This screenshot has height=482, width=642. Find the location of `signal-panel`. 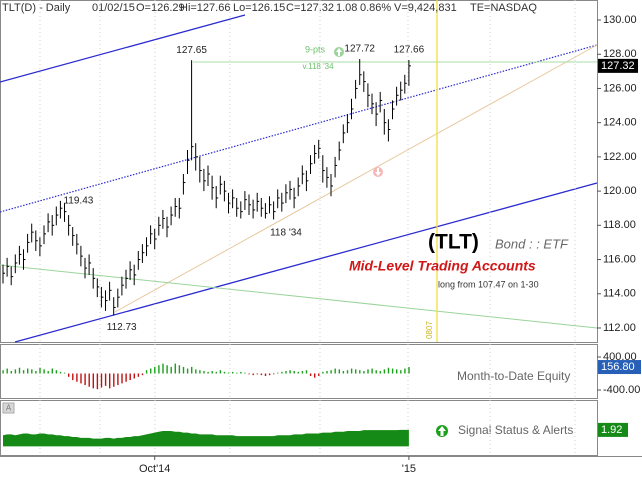

signal-panel is located at coordinates (299, 428).